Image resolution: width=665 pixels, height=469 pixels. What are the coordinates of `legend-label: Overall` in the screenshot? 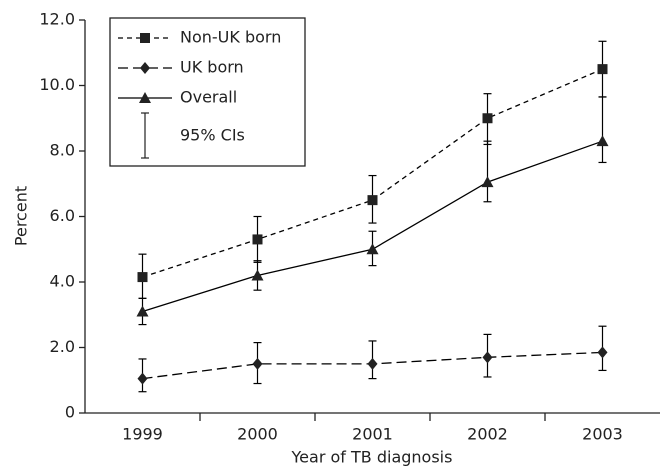 It's located at (208, 97).